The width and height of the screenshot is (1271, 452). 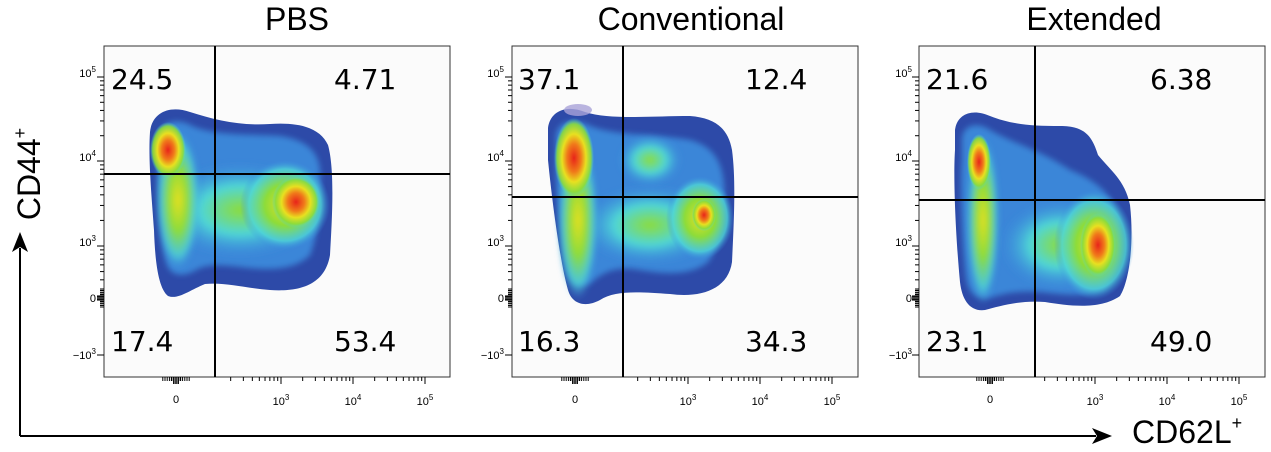 What do you see at coordinates (1181, 79) in the screenshot?
I see `quadrant-upper-right: 6.38` at bounding box center [1181, 79].